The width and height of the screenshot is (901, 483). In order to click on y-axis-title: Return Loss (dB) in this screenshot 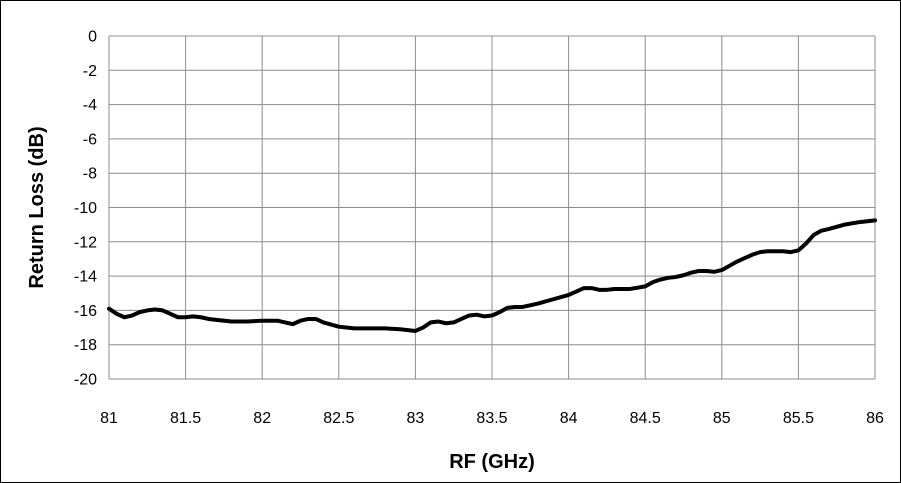, I will do `click(37, 207)`.